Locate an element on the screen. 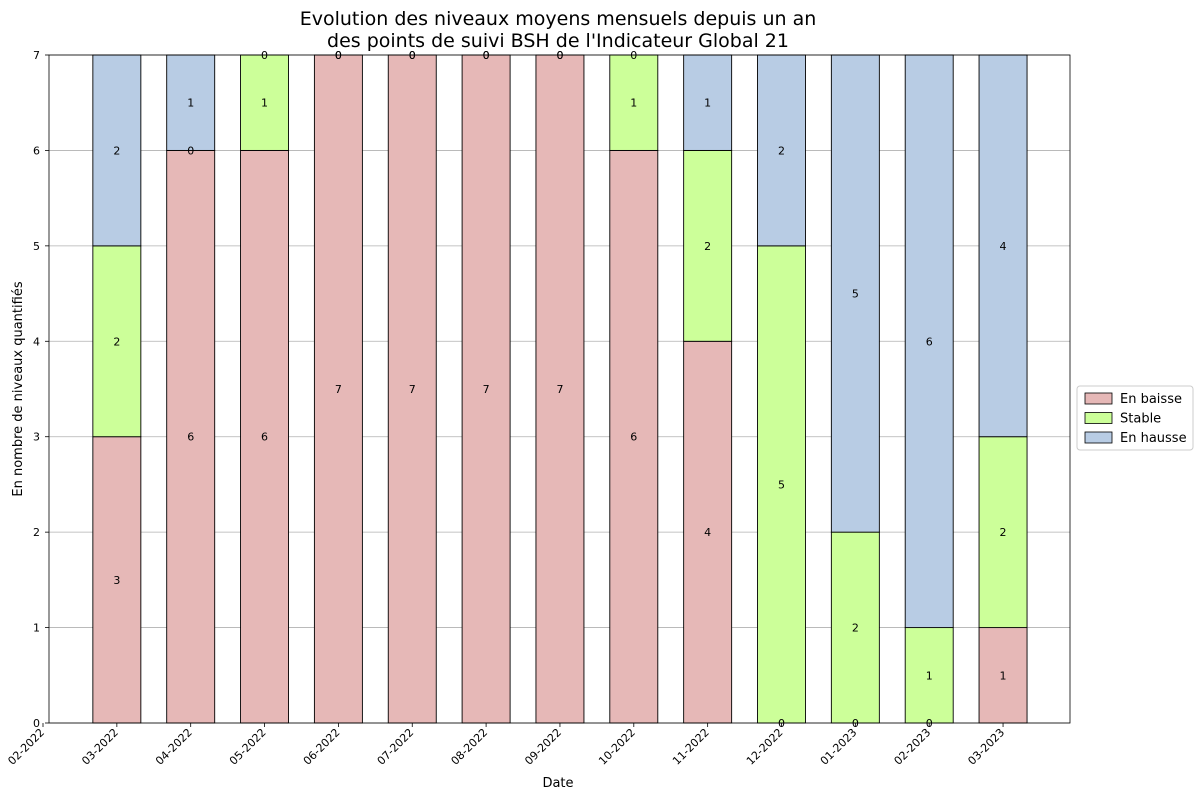 The height and width of the screenshot is (791, 1198). y-tick-label: 1 is located at coordinates (36, 628).